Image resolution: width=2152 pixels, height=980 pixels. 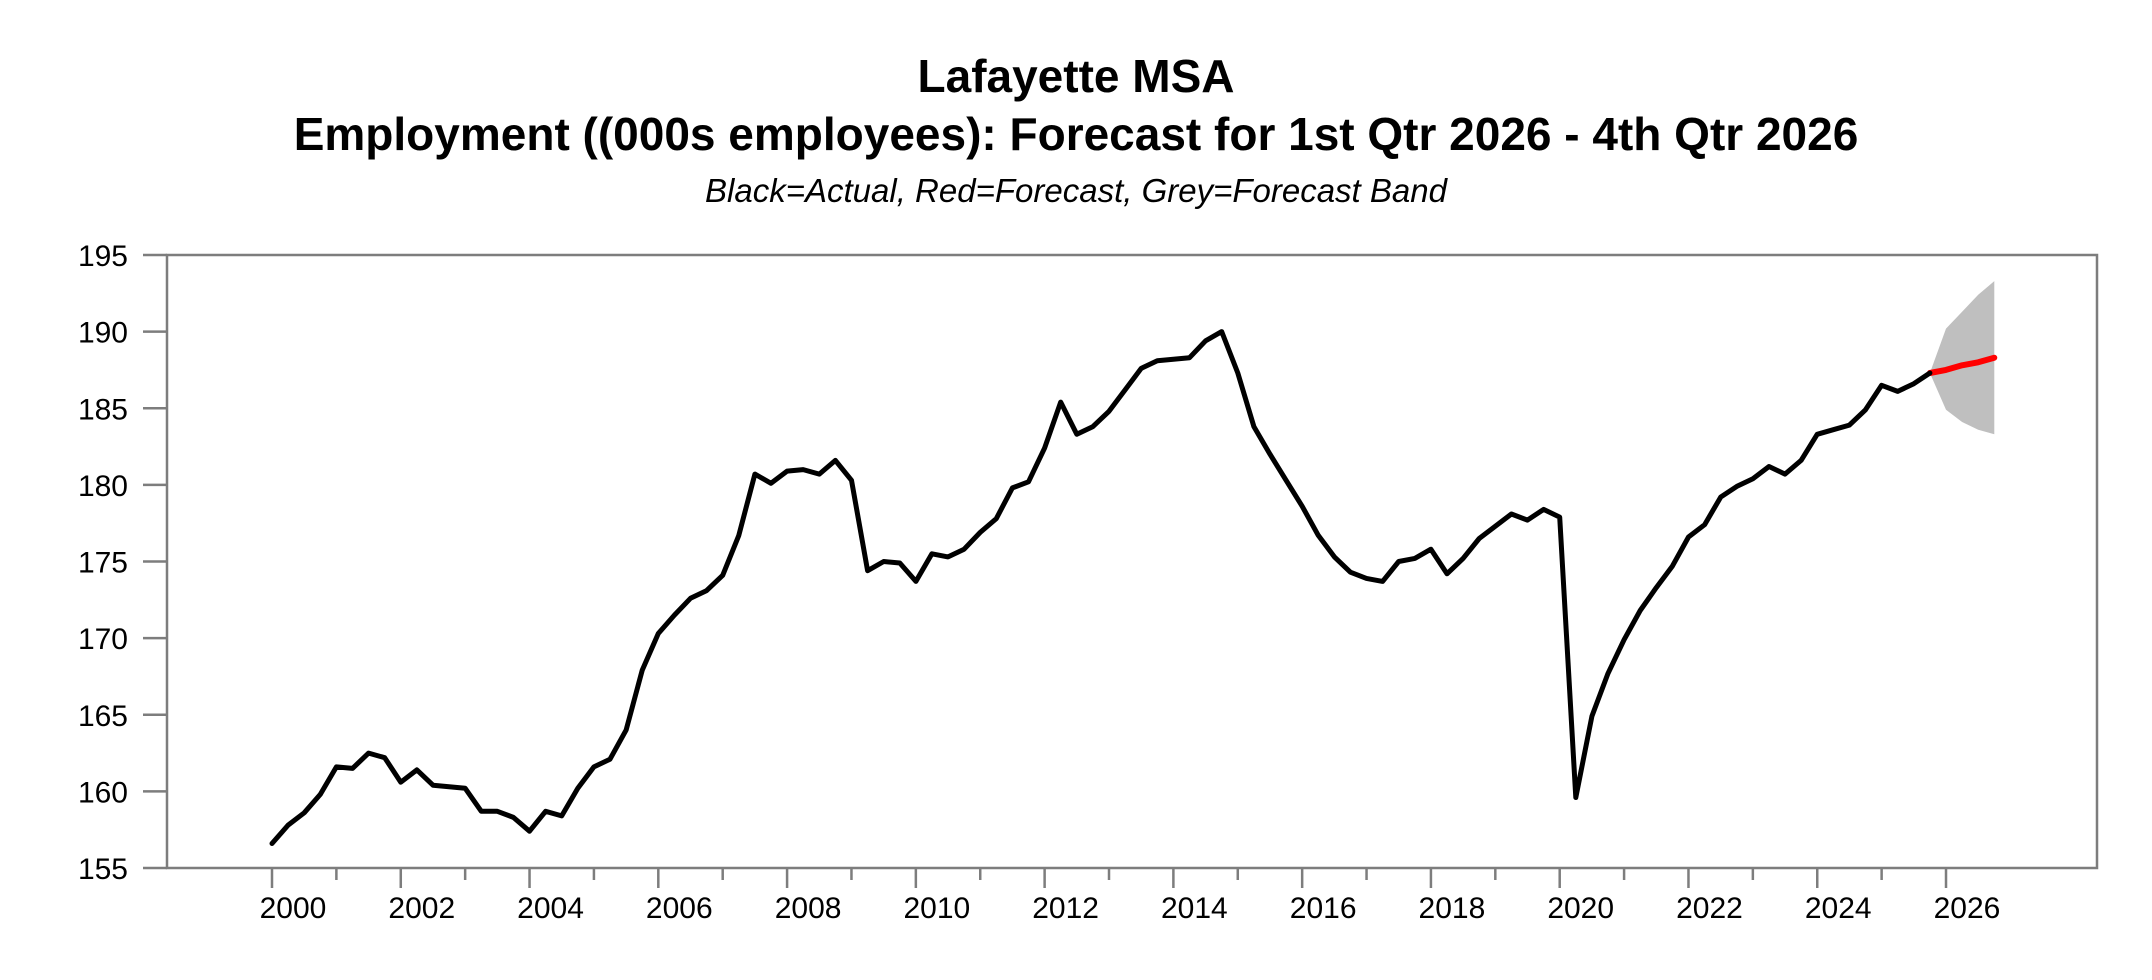 I want to click on chart-title-line1: Lafayette MSA, so click(x=1076, y=76).